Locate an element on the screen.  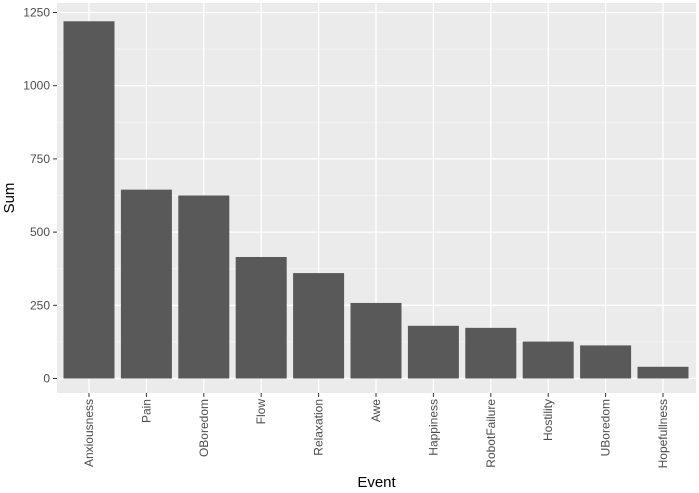
x-tick-label: Pain is located at coordinates (146, 411).